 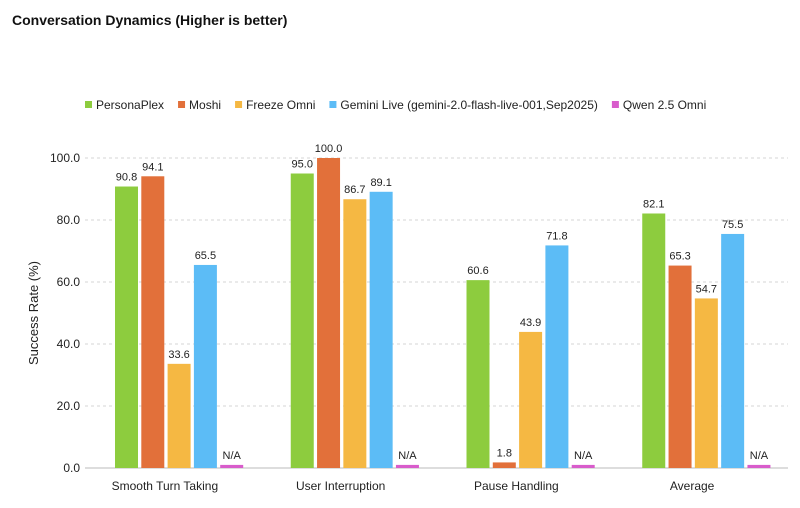 What do you see at coordinates (329, 149) in the screenshot?
I see `data-label: 100.0` at bounding box center [329, 149].